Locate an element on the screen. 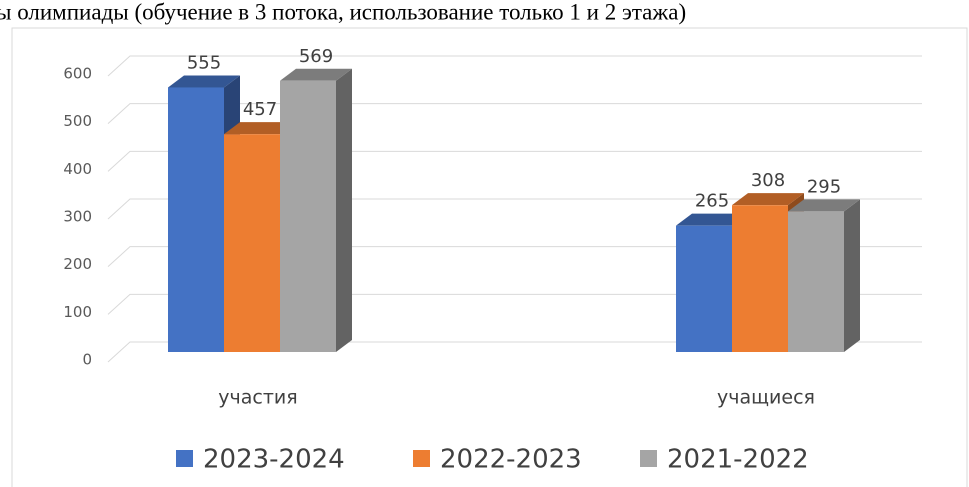  data-label: 569 is located at coordinates (316, 56).